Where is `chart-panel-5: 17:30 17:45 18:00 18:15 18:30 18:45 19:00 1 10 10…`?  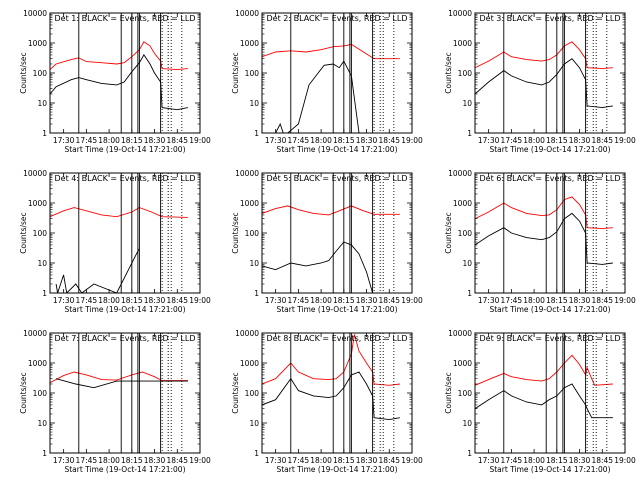 chart-panel-5: 17:30 17:45 18:00 18:15 18:30 18:45 19:00 1 10 10… is located at coordinates (327, 241).